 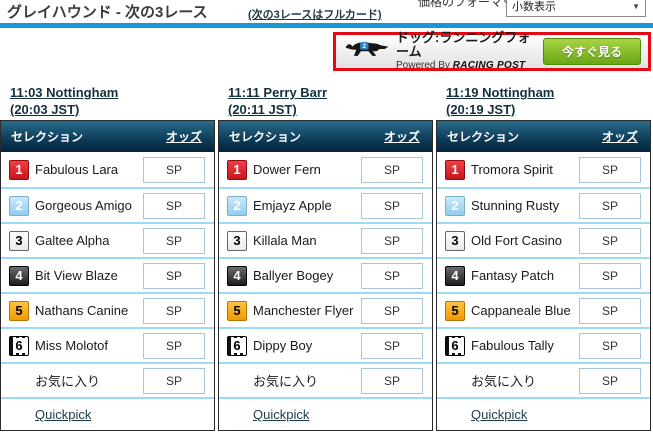 I want to click on runner-row: 4 Ballyer Bogey SP, so click(x=325, y=274).